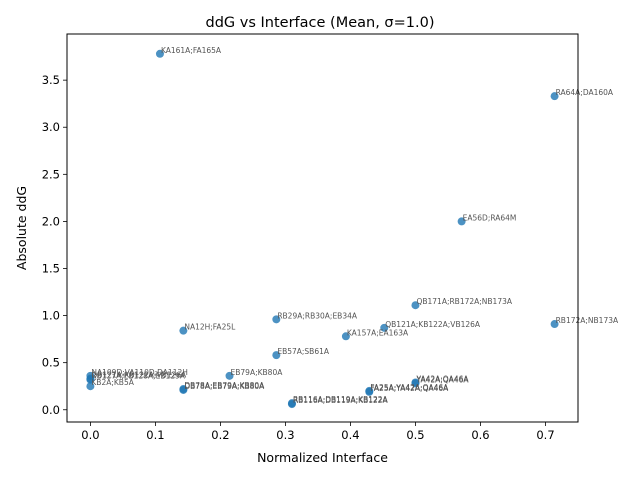 This screenshot has height=480, width=640. I want to click on x-tick-label: 0.4, so click(350, 435).